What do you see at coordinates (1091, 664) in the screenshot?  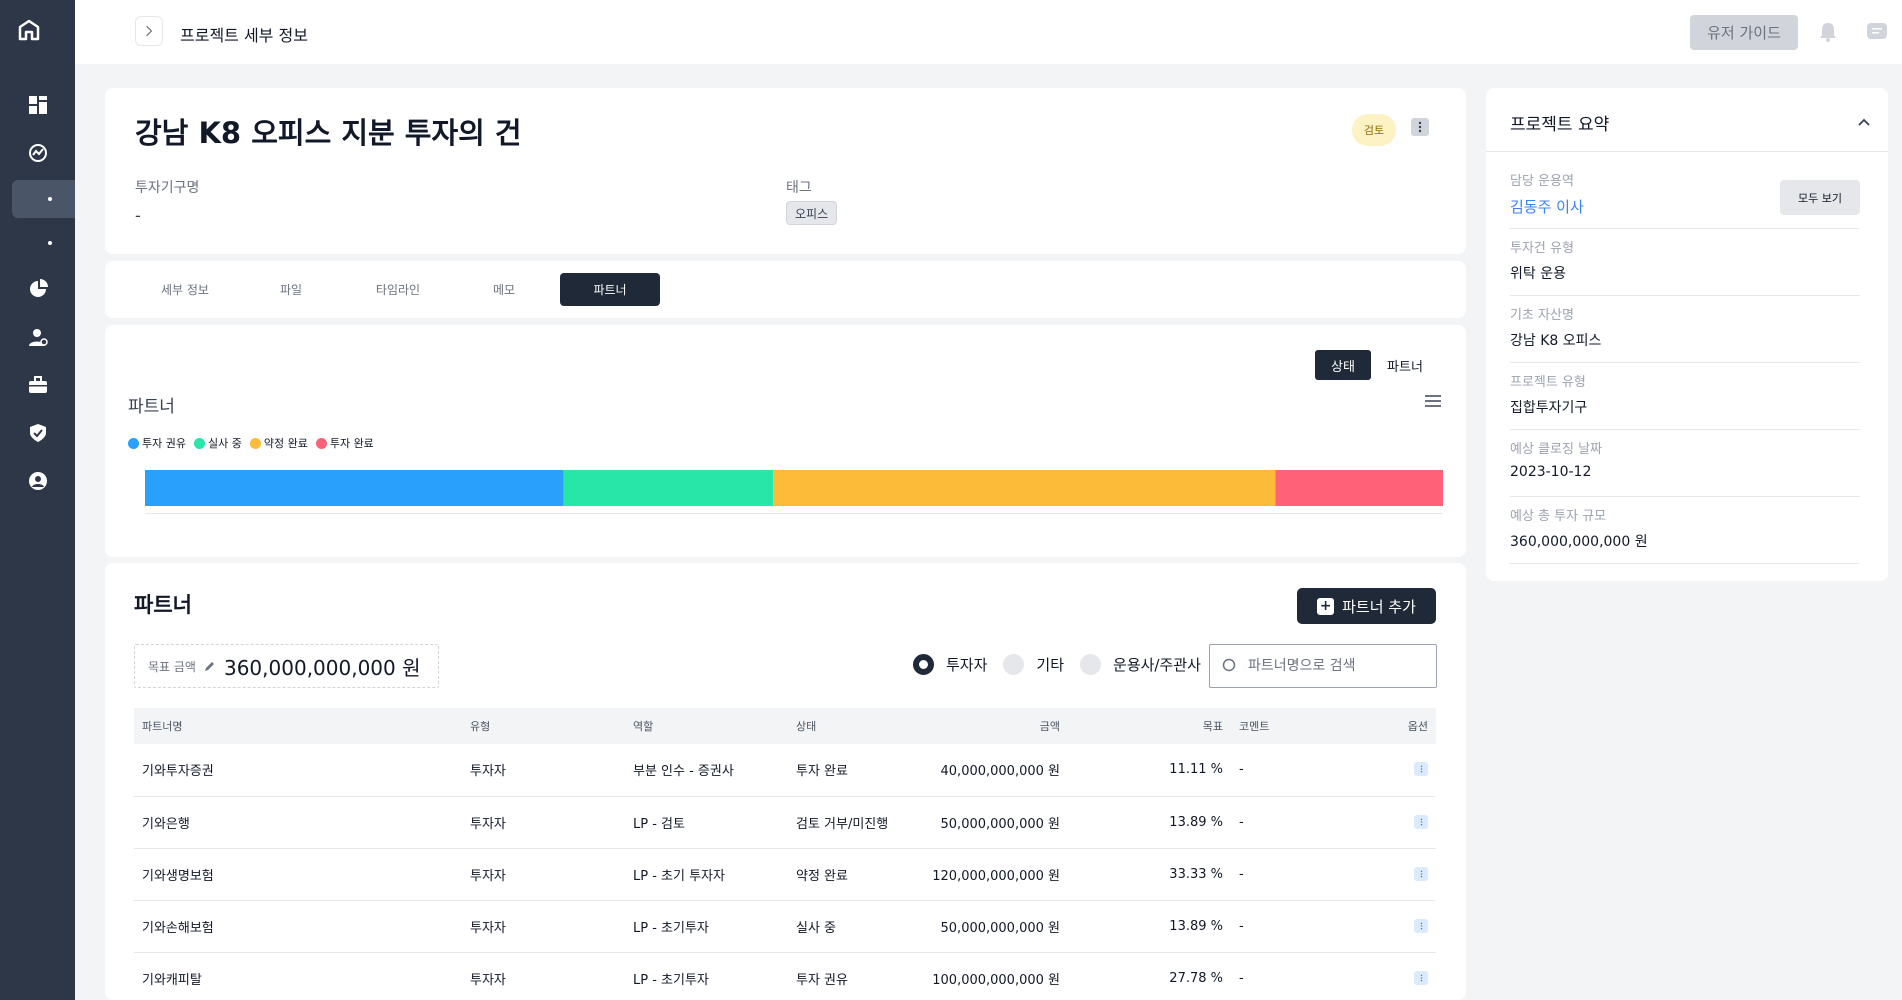 I see `radio-manager` at bounding box center [1091, 664].